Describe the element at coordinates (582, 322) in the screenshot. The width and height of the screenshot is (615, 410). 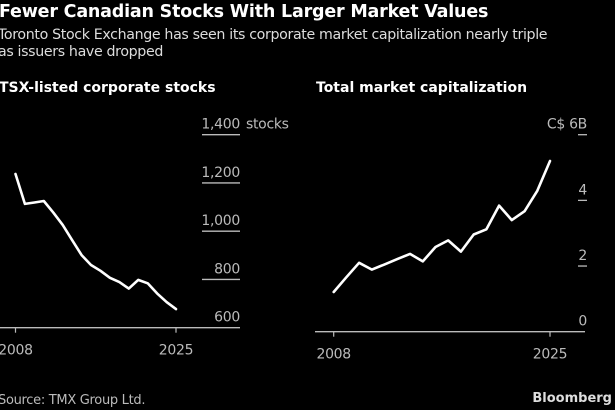
I see `y-tick-label: 0` at that location.